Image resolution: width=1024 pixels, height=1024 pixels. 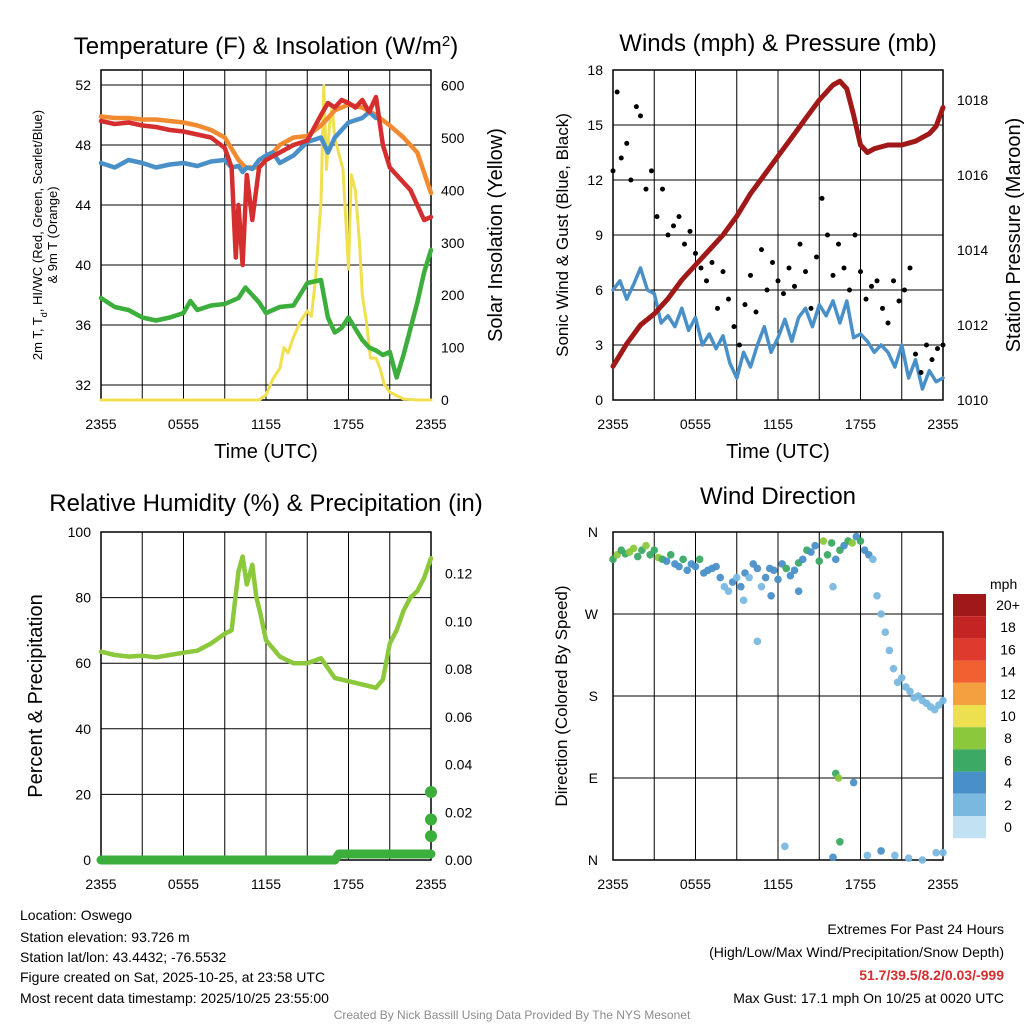 I want to click on legend-label: 0, so click(x=1008, y=827).